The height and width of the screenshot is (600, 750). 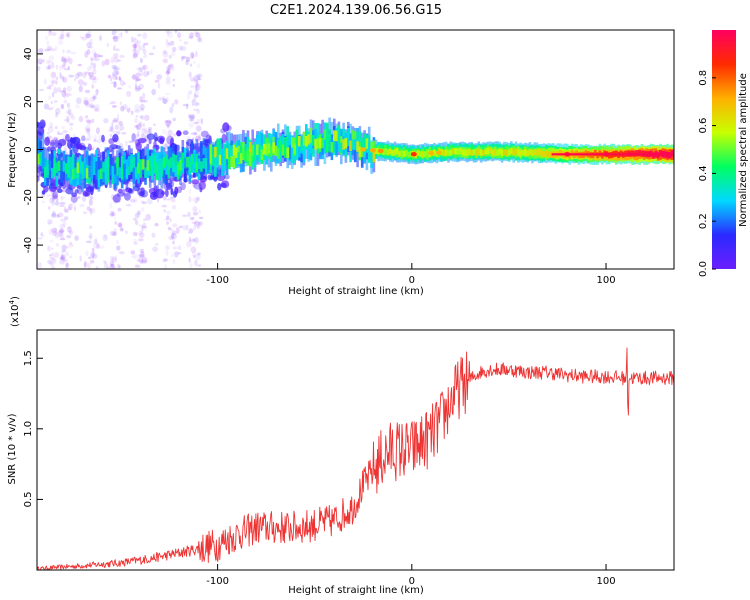 What do you see at coordinates (28, 499) in the screenshot?
I see `snr-ytick-label: 0.5` at bounding box center [28, 499].